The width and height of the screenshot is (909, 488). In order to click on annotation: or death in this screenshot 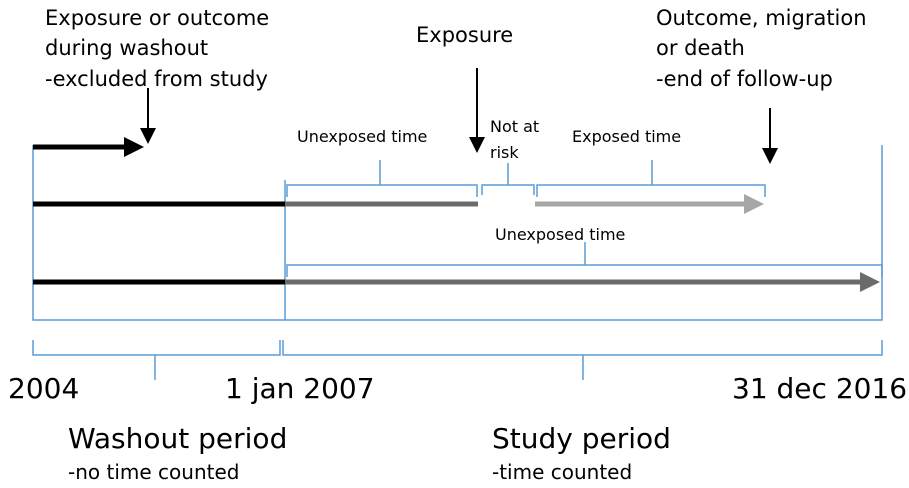, I will do `click(700, 48)`.